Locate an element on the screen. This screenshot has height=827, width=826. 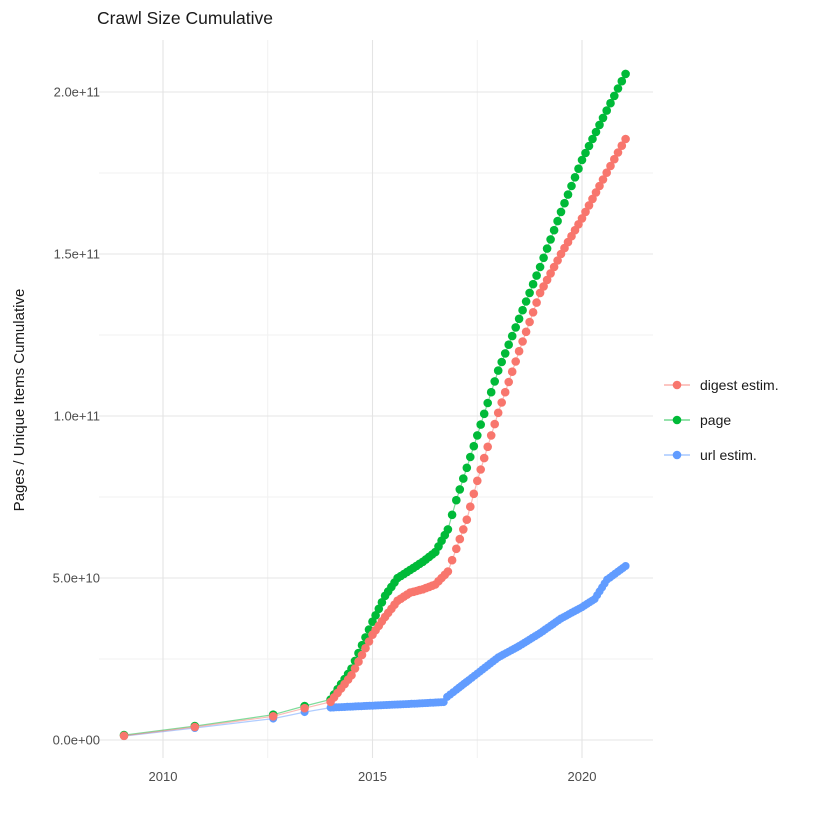
legend-label: digest estim. is located at coordinates (739, 385).